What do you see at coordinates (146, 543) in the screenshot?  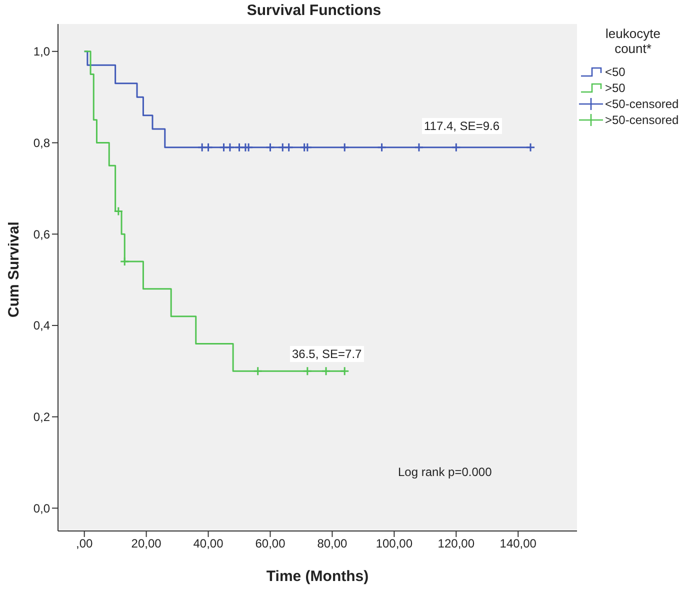 I see `x-tick-label: 20,00` at bounding box center [146, 543].